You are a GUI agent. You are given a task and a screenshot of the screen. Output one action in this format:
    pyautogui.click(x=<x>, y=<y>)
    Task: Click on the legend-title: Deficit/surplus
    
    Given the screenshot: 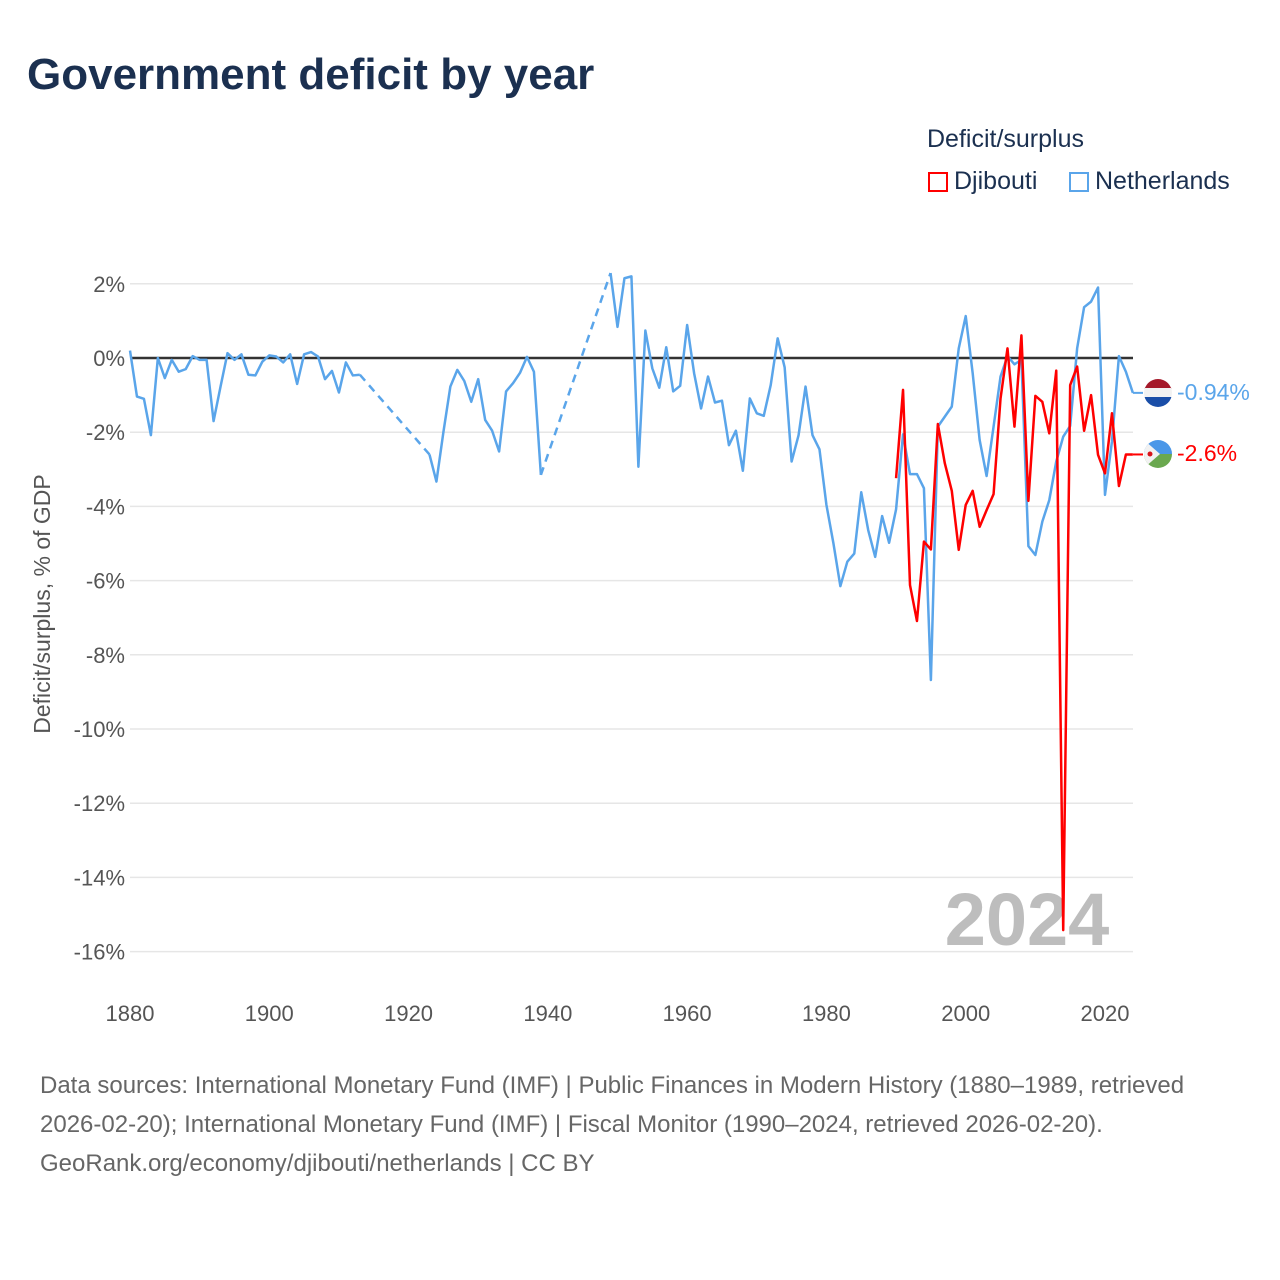 What is the action you would take?
    pyautogui.click(x=1005, y=139)
    